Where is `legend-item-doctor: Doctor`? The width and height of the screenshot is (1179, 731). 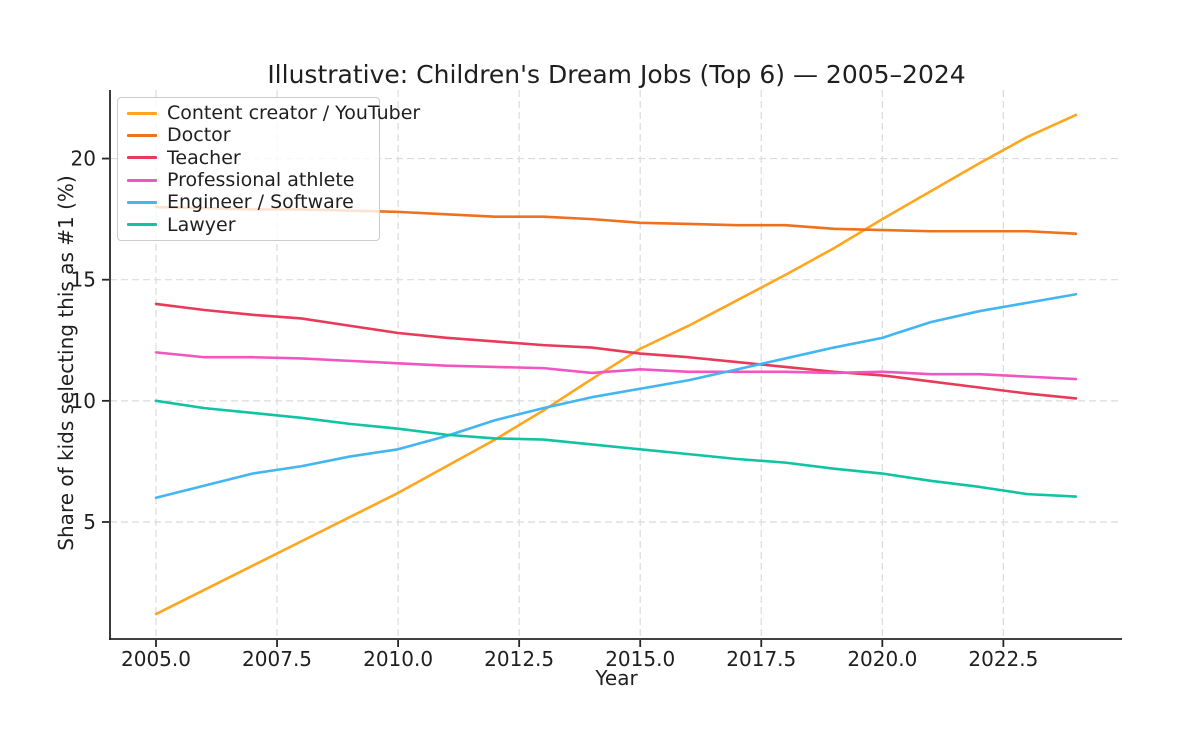
legend-item-doctor: Doctor is located at coordinates (248, 135).